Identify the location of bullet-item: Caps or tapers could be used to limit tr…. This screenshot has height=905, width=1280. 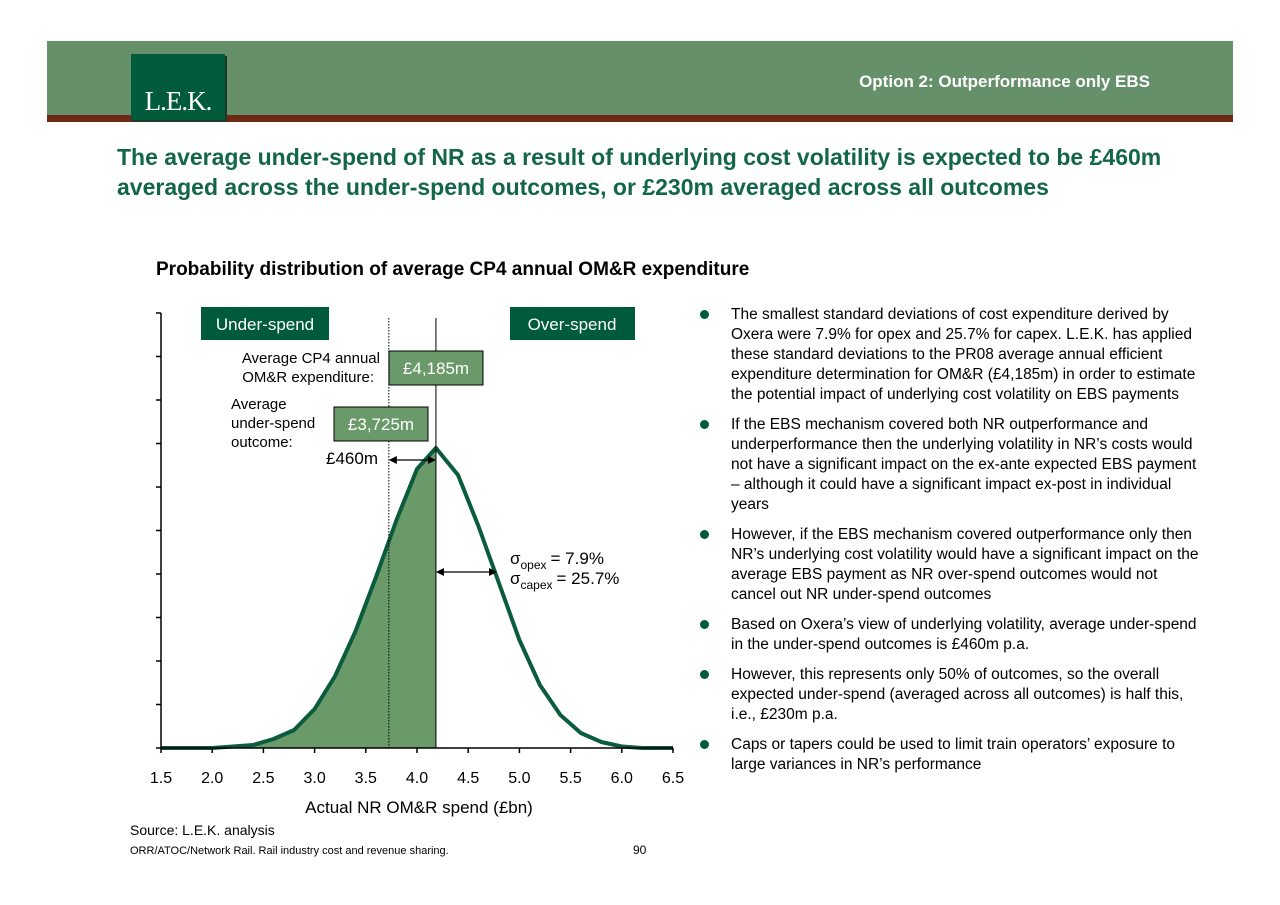
(950, 755).